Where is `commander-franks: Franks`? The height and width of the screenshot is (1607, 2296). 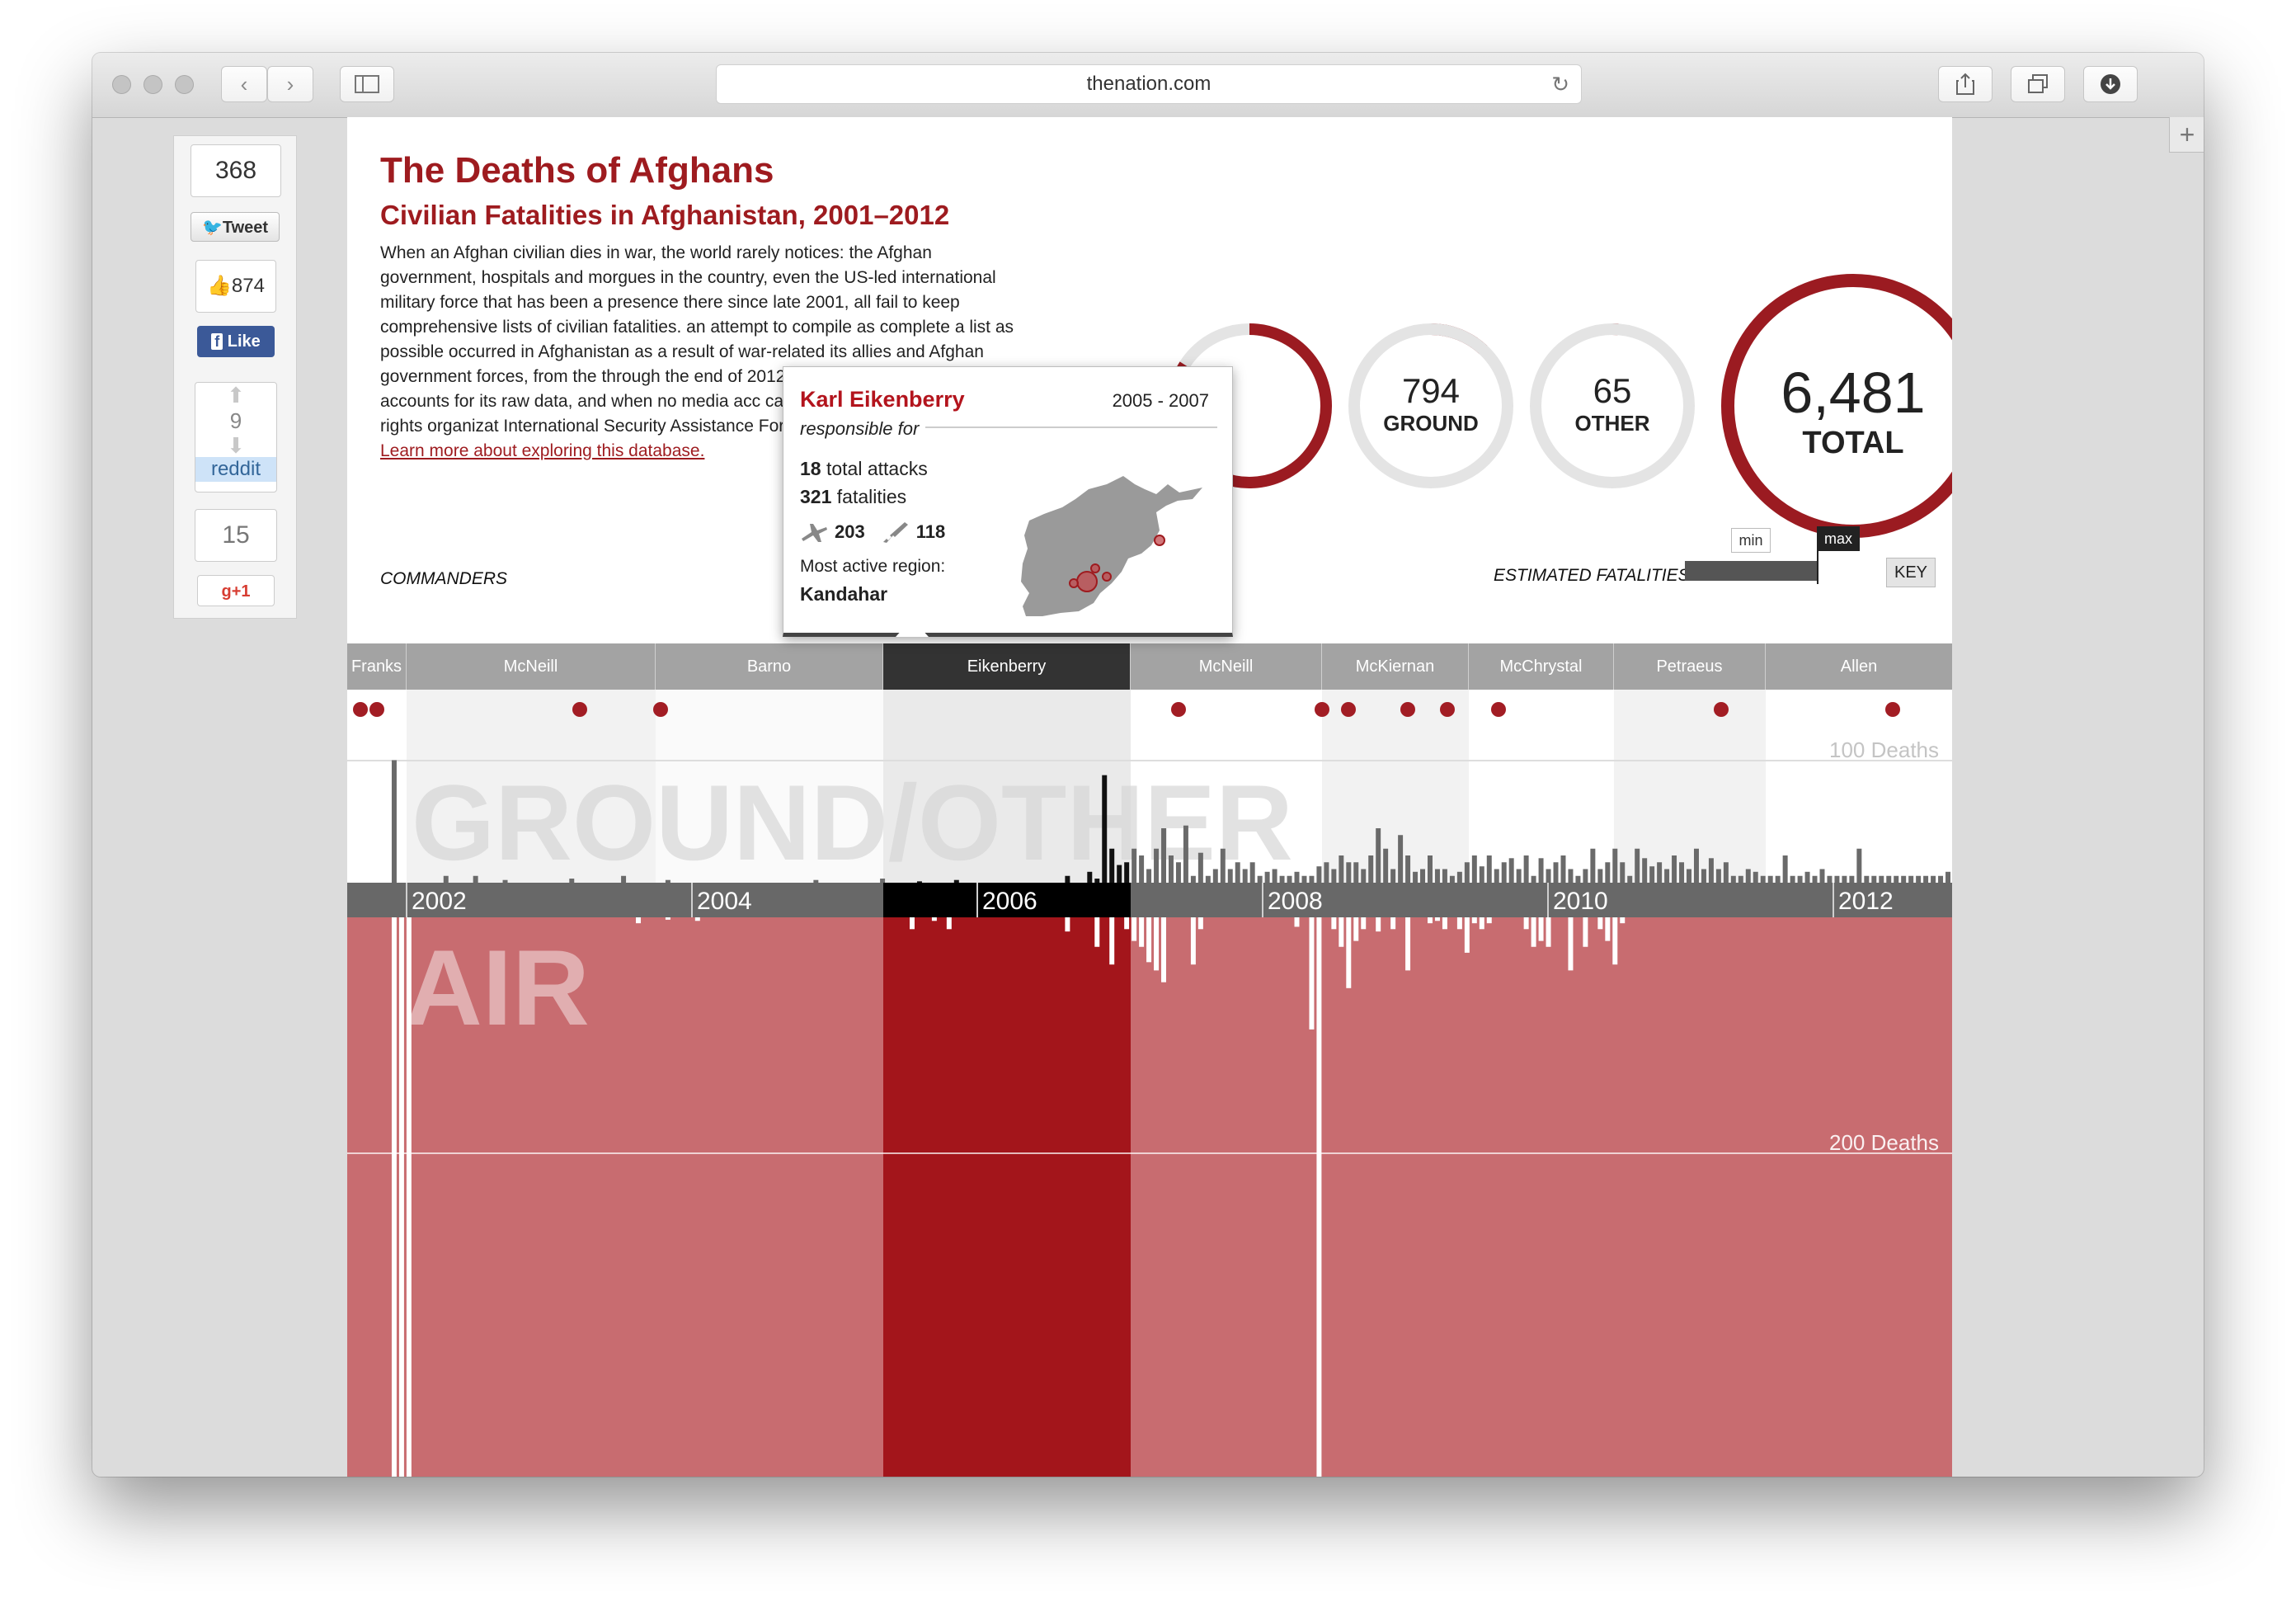 commander-franks: Franks is located at coordinates (377, 666).